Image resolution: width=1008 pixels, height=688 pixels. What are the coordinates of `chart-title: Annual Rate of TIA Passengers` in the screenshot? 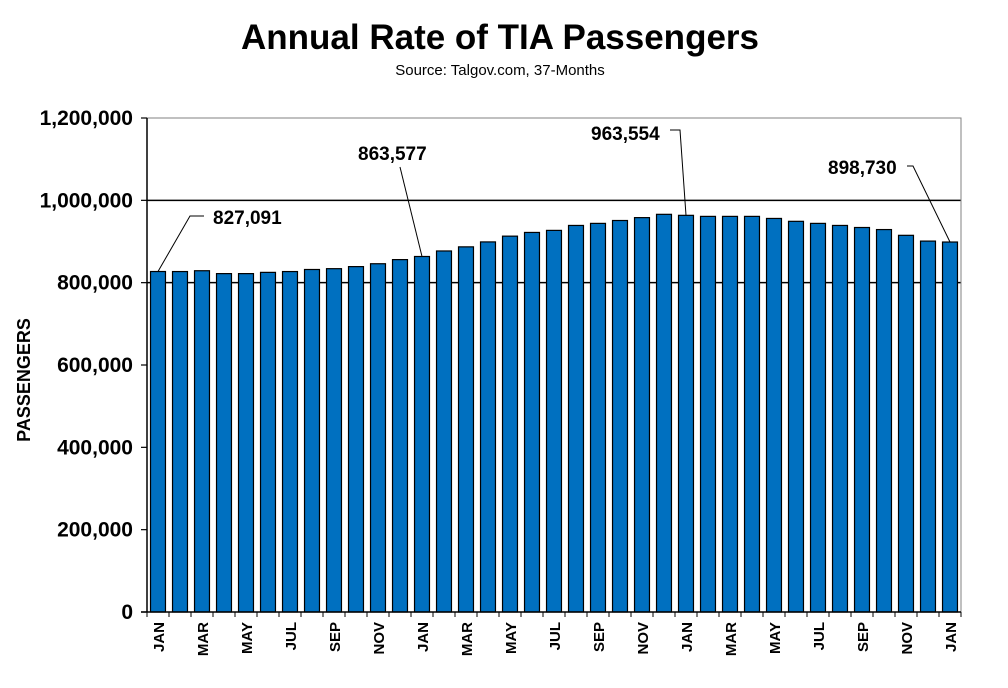 It's located at (500, 37).